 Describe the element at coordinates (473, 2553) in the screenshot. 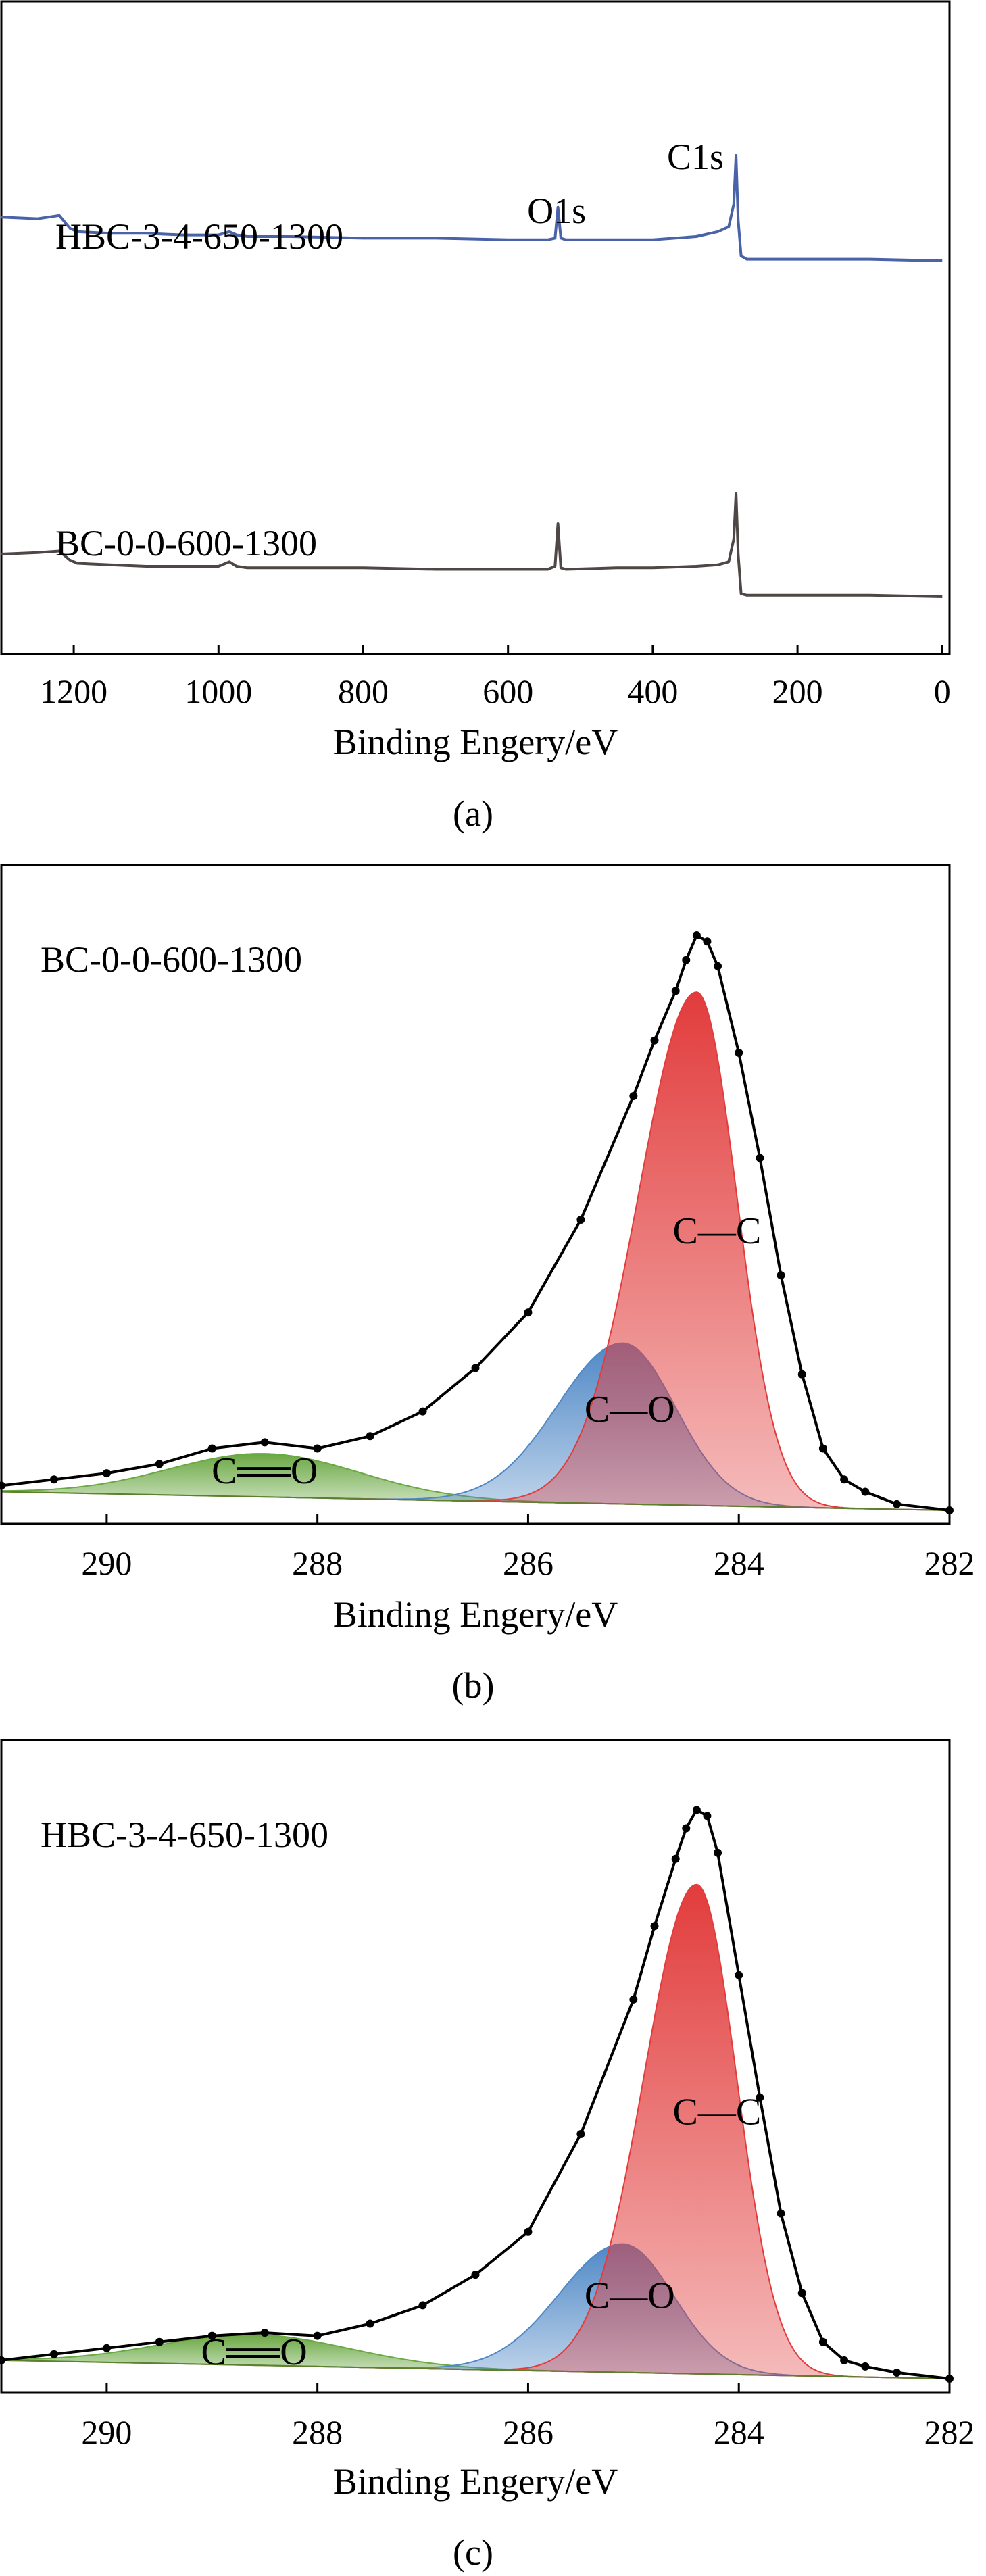

I see `panel-caption: (c)` at that location.